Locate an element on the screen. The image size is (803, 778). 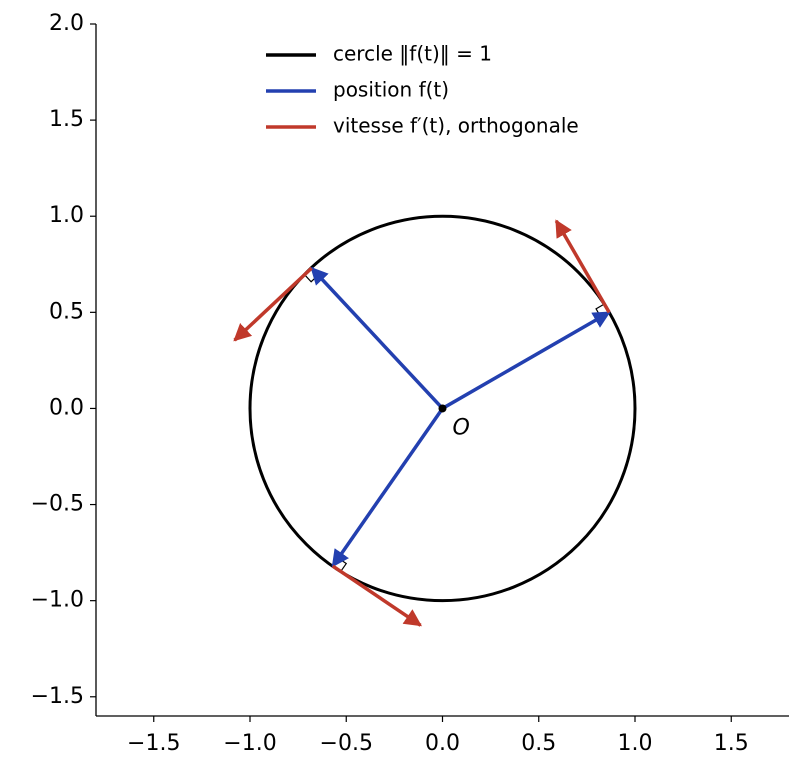
x-tick-label: −1.5 is located at coordinates (153, 743).